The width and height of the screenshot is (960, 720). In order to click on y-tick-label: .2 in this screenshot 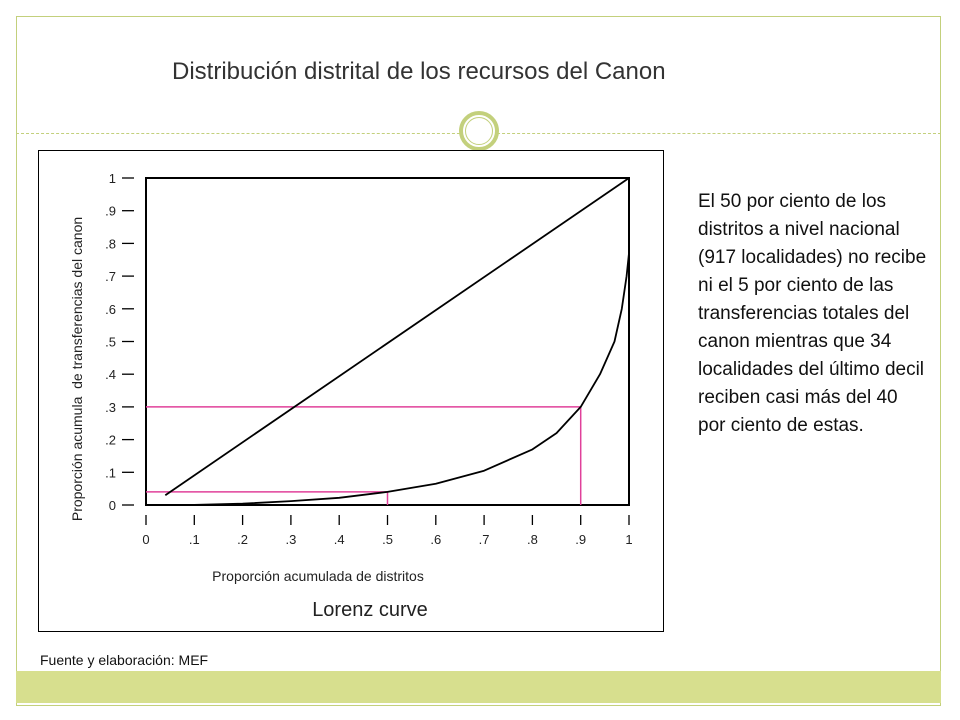, I will do `click(110, 440)`.